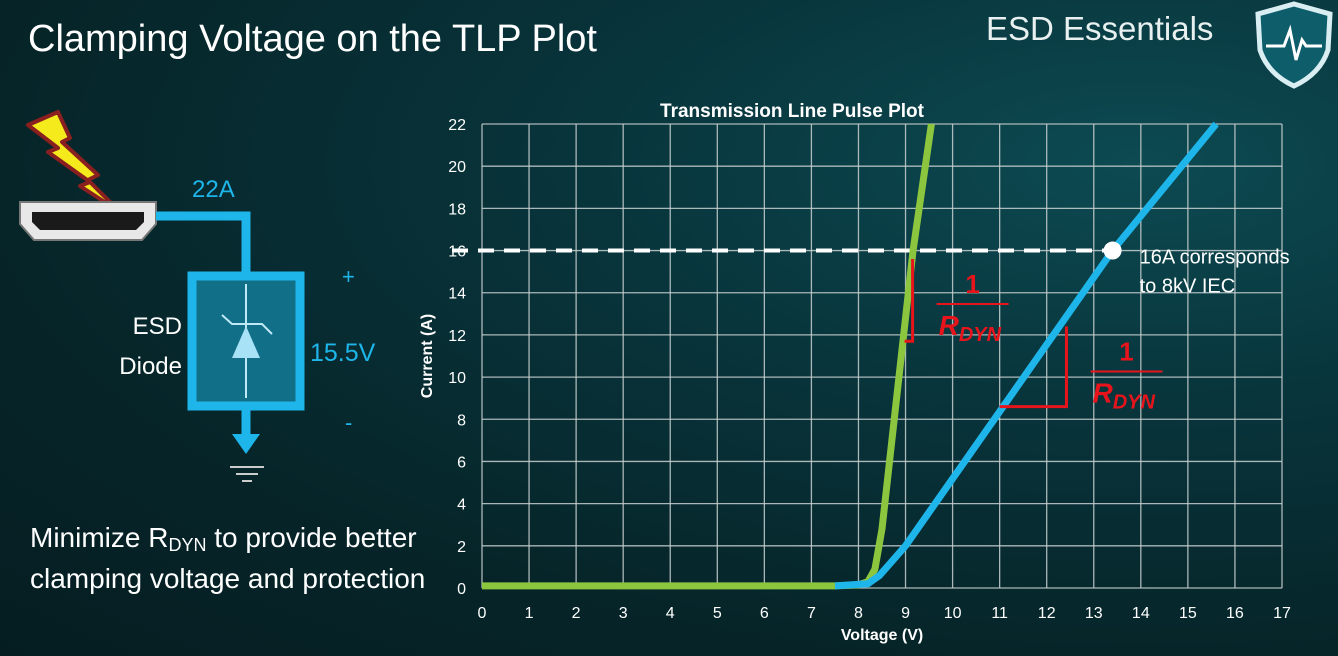 This screenshot has height=656, width=1338. I want to click on y-tick-label: 10, so click(457, 378).